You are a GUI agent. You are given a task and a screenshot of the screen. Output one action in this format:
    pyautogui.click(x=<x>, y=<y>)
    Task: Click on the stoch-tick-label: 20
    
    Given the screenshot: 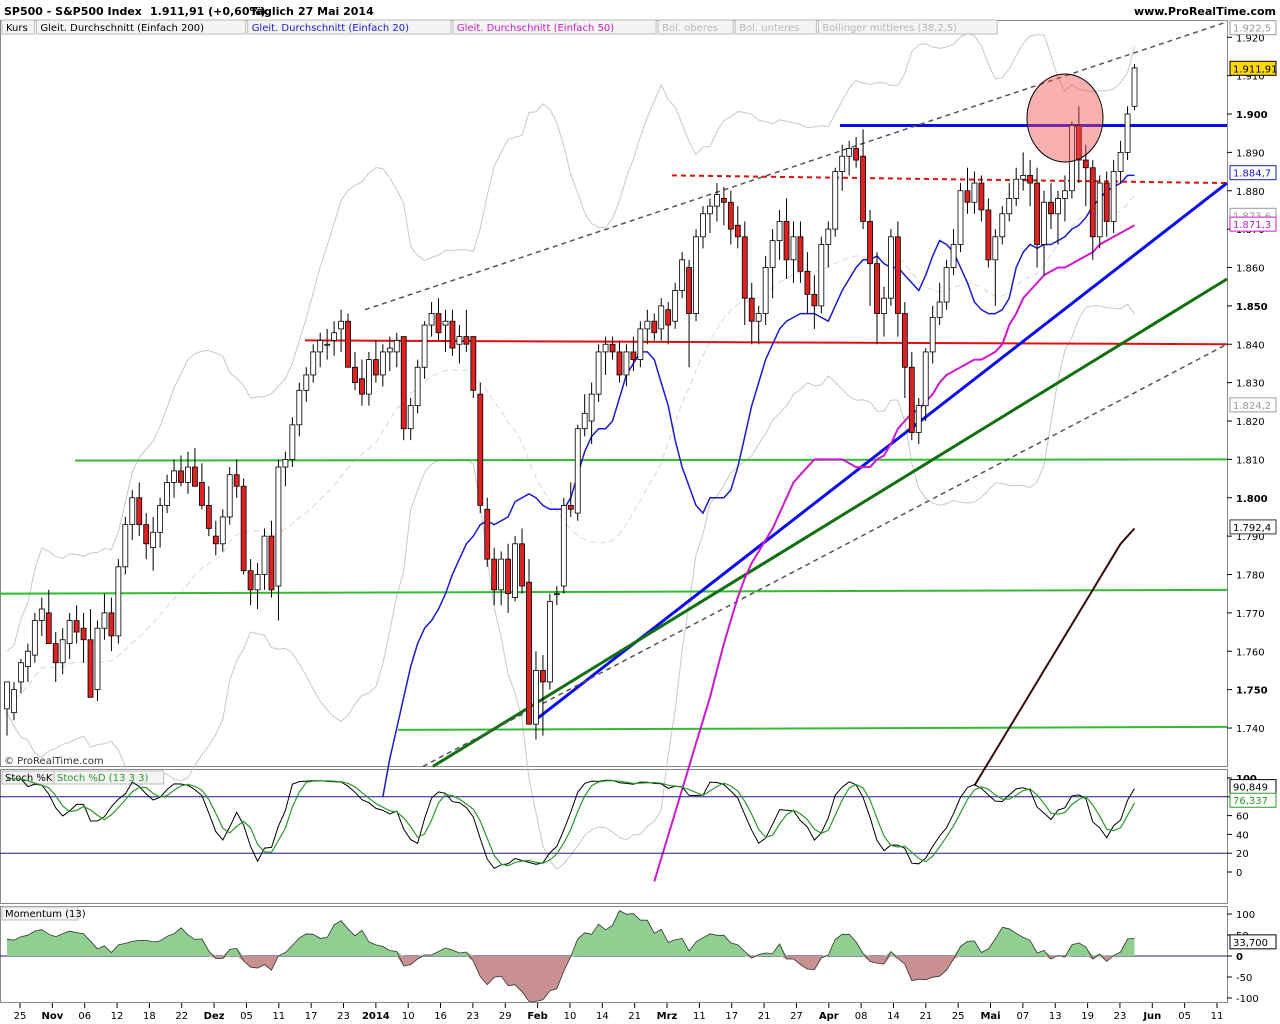 What is the action you would take?
    pyautogui.click(x=1242, y=854)
    